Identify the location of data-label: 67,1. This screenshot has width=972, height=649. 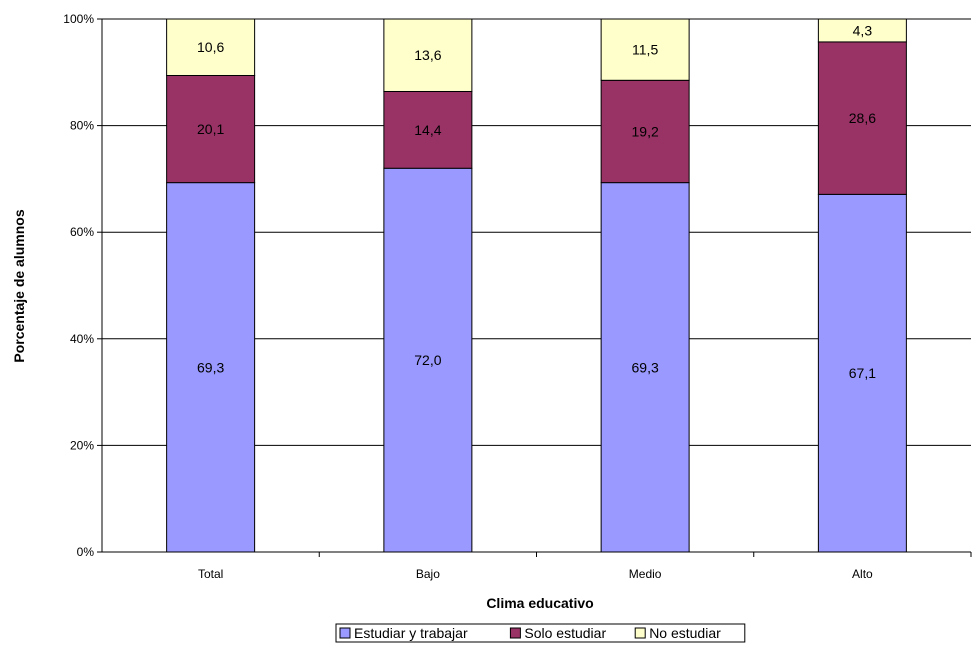
(862, 373).